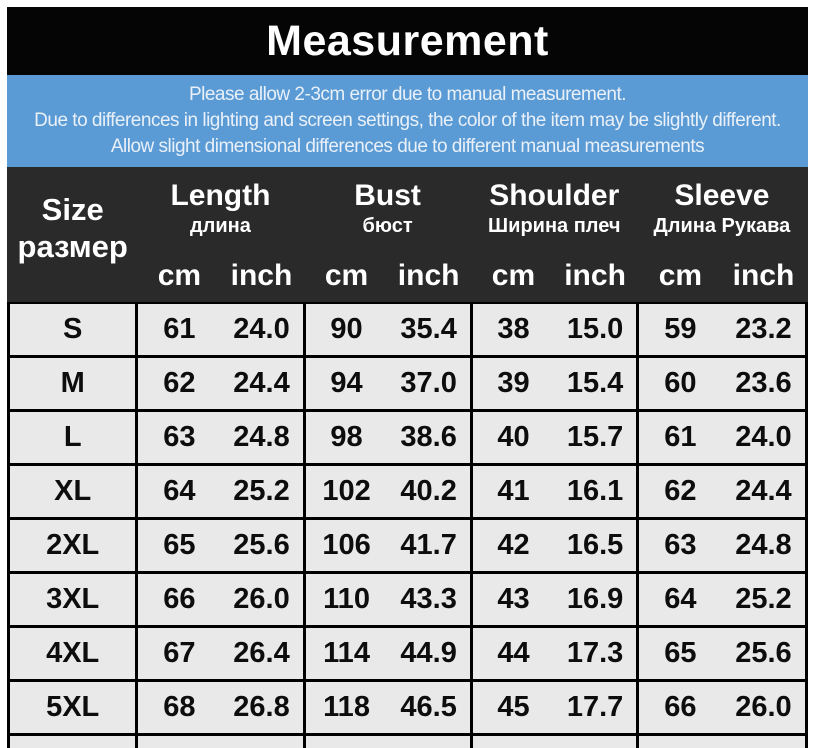 Image resolution: width=815 pixels, height=748 pixels. What do you see at coordinates (387, 226) in the screenshot?
I see `bust-header-ru: бюст` at bounding box center [387, 226].